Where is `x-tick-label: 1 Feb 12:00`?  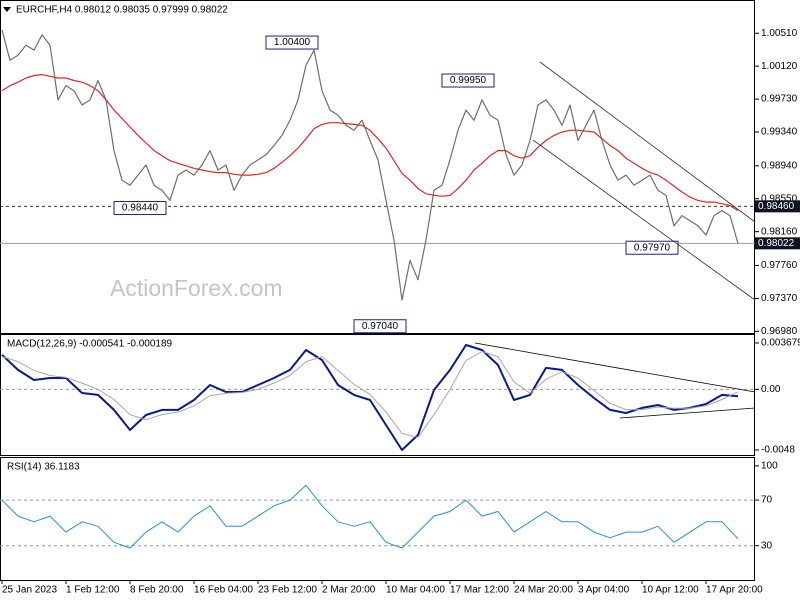
x-tick-label: 1 Feb 12:00 is located at coordinates (93, 590).